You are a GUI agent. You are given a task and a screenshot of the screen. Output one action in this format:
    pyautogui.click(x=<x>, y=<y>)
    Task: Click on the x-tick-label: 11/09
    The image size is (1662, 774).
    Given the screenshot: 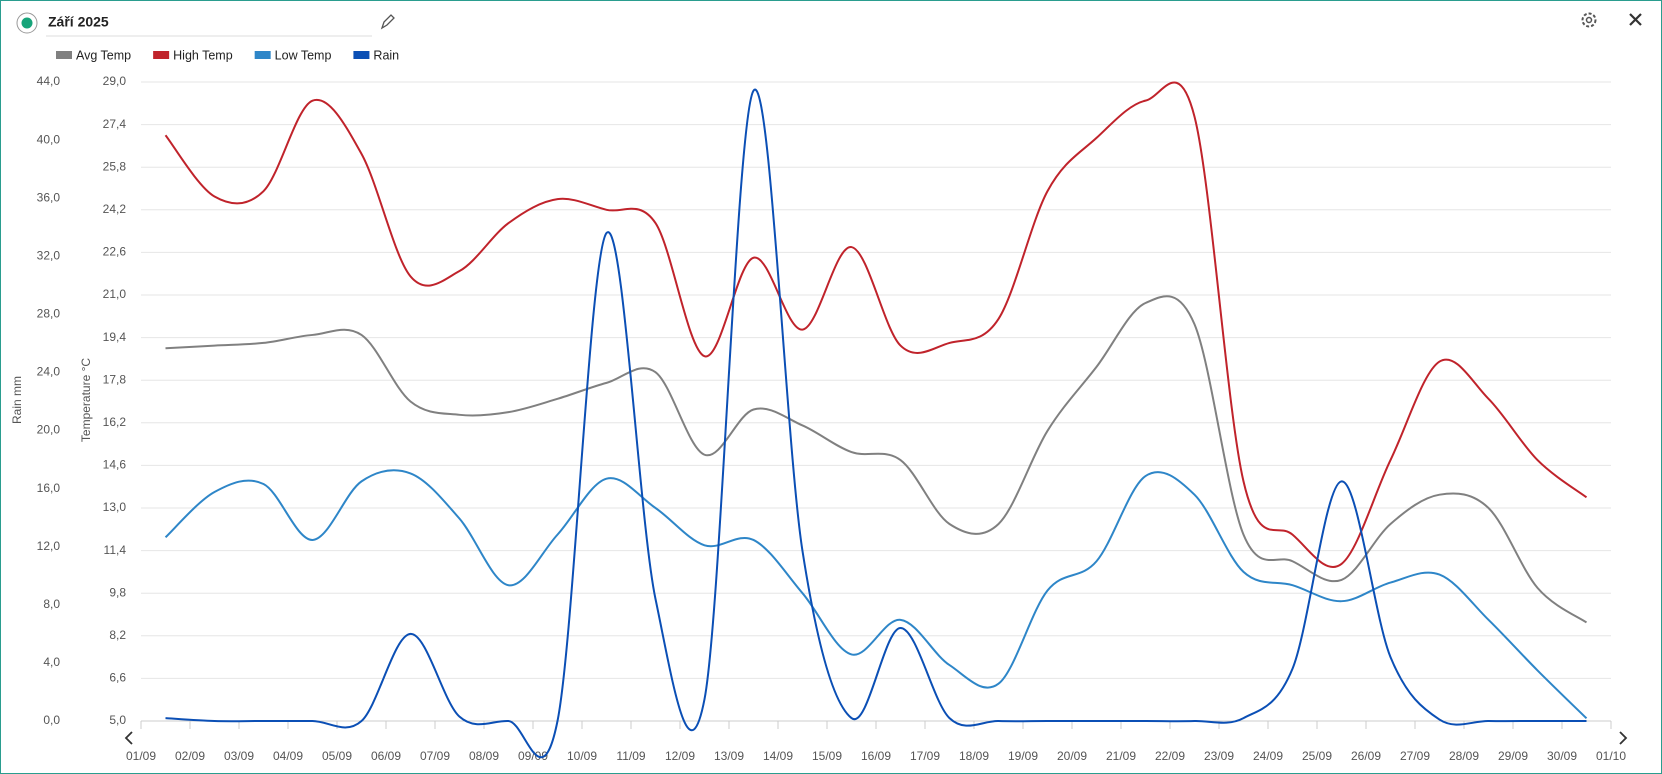 What is the action you would take?
    pyautogui.click(x=630, y=756)
    